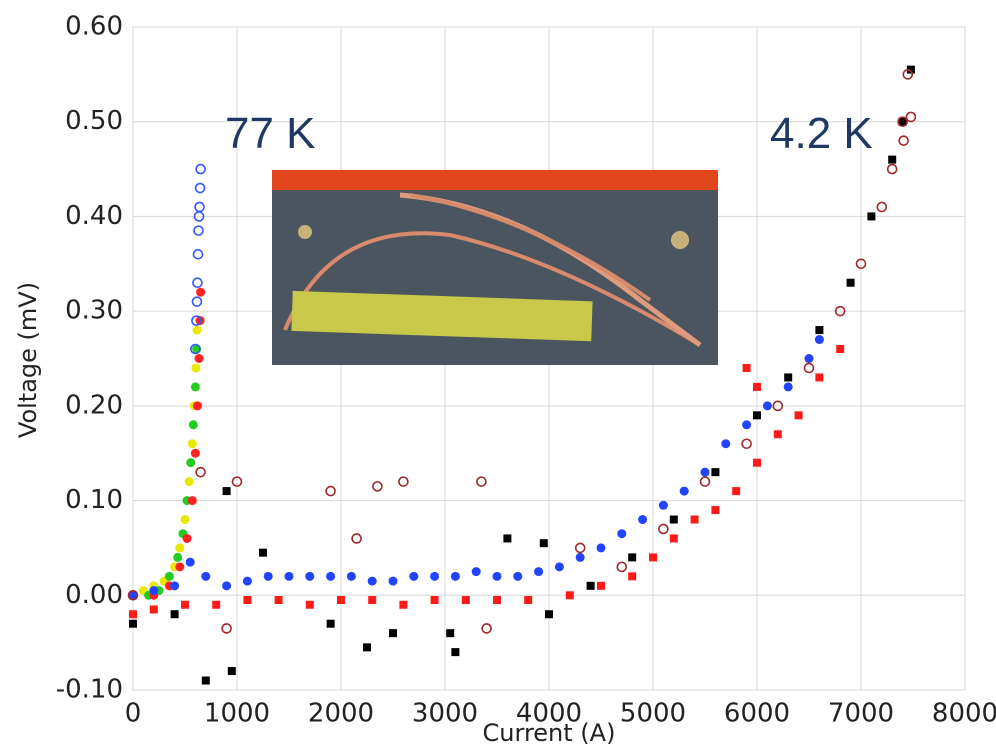 Image resolution: width=996 pixels, height=746 pixels. Describe the element at coordinates (341, 714) in the screenshot. I see `x-tick-label: 2000` at that location.